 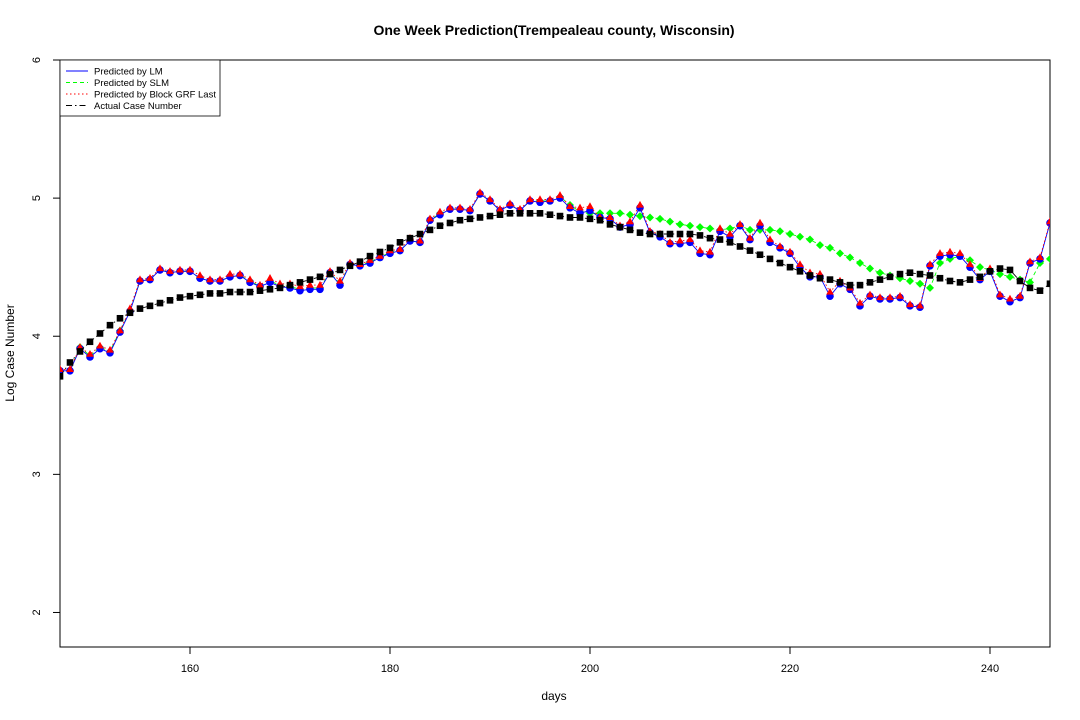 What do you see at coordinates (37, 612) in the screenshot?
I see `y-tick-label: 2` at bounding box center [37, 612].